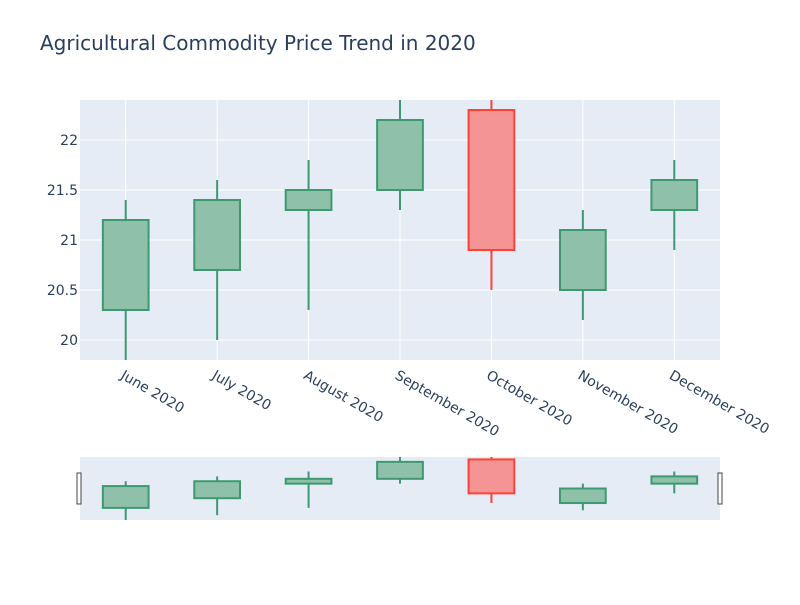 The height and width of the screenshot is (605, 800). What do you see at coordinates (400, 488) in the screenshot?
I see `range-slider-candles` at bounding box center [400, 488].